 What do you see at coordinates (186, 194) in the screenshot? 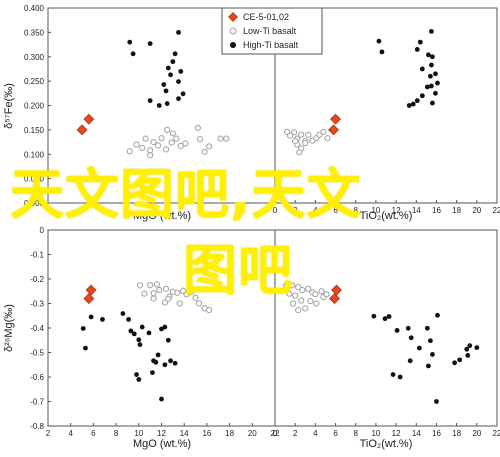
I see `watermark-line-1: 天文图吧,天文` at bounding box center [186, 194].